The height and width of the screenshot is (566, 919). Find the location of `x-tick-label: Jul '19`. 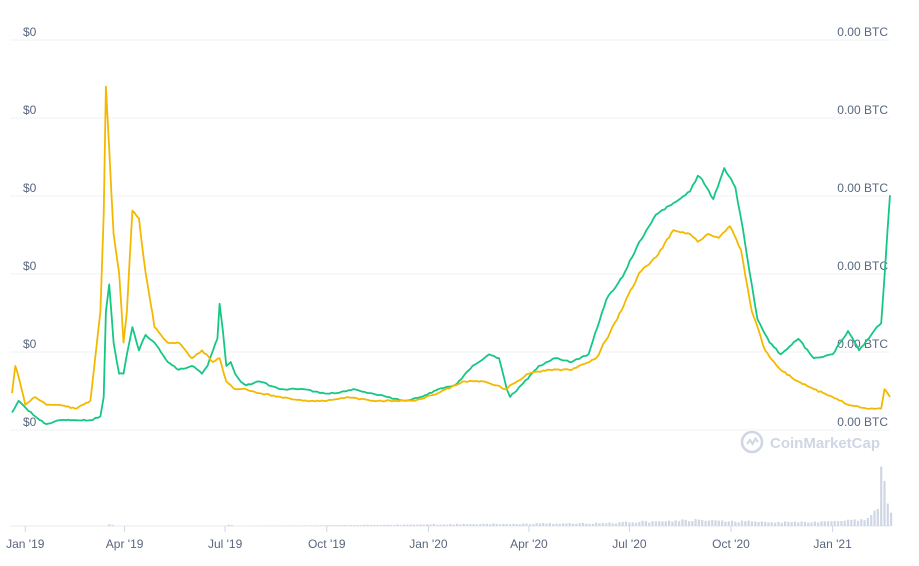

x-tick-label: Jul '19 is located at coordinates (225, 544).